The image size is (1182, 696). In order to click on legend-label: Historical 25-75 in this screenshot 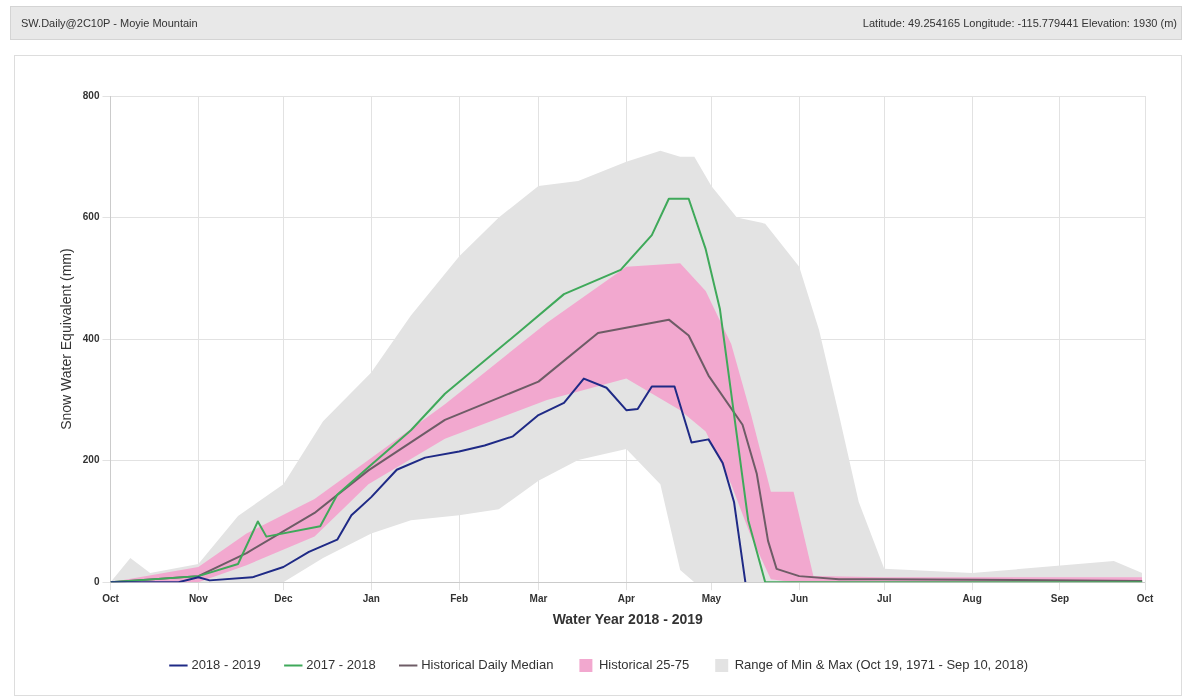, I will do `click(644, 665)`.